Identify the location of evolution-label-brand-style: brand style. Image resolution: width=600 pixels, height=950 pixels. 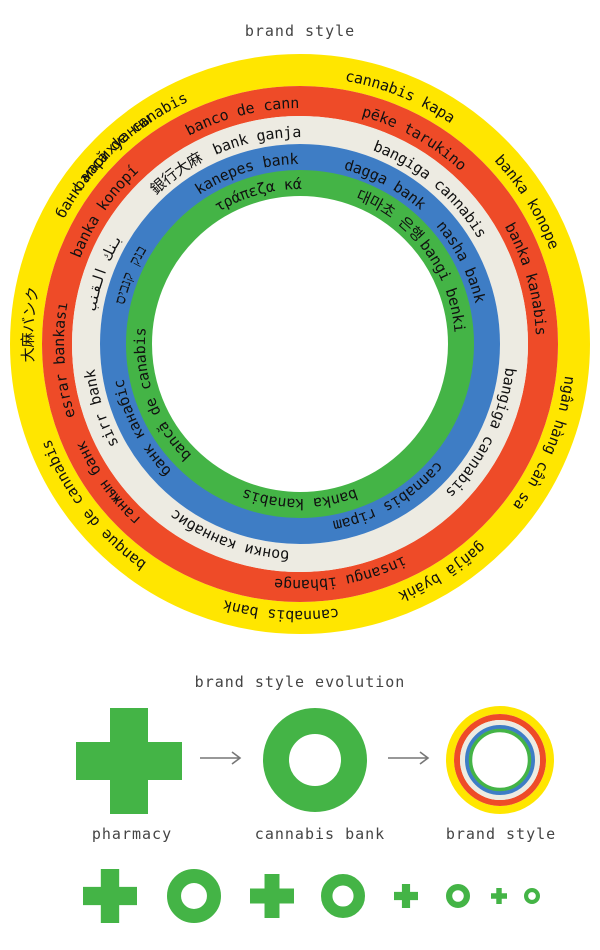
(501, 834).